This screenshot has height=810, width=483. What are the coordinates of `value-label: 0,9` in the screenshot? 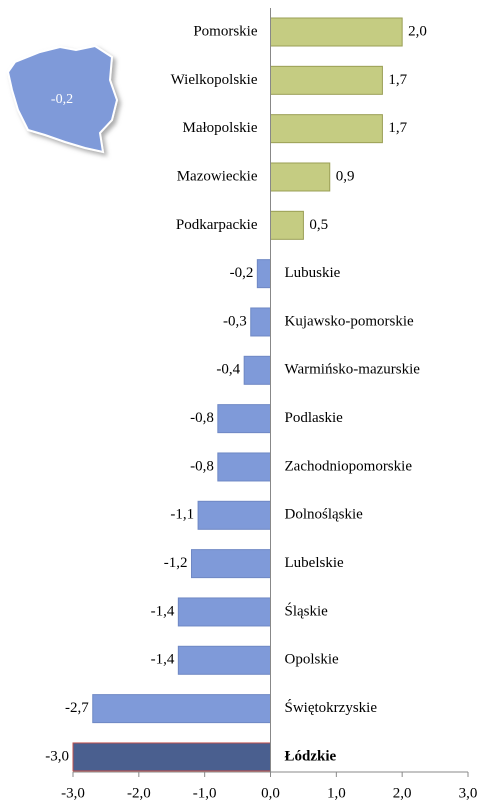 It's located at (345, 176).